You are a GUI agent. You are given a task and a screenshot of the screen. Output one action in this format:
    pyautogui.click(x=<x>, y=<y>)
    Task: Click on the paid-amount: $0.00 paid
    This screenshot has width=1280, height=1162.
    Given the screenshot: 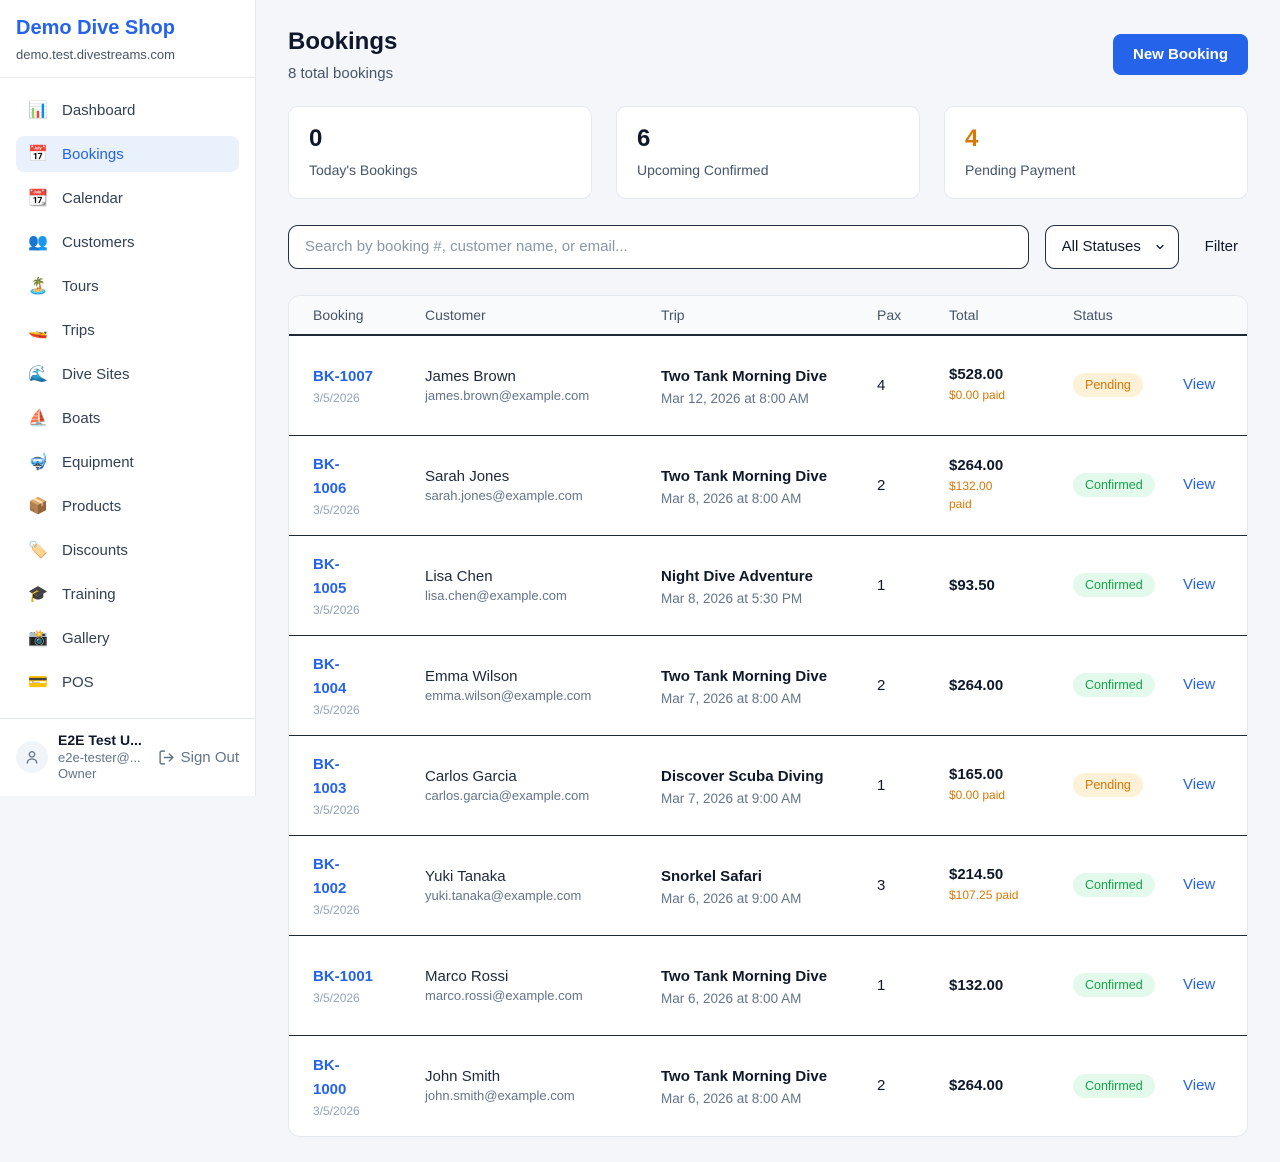 What is the action you would take?
    pyautogui.click(x=977, y=795)
    